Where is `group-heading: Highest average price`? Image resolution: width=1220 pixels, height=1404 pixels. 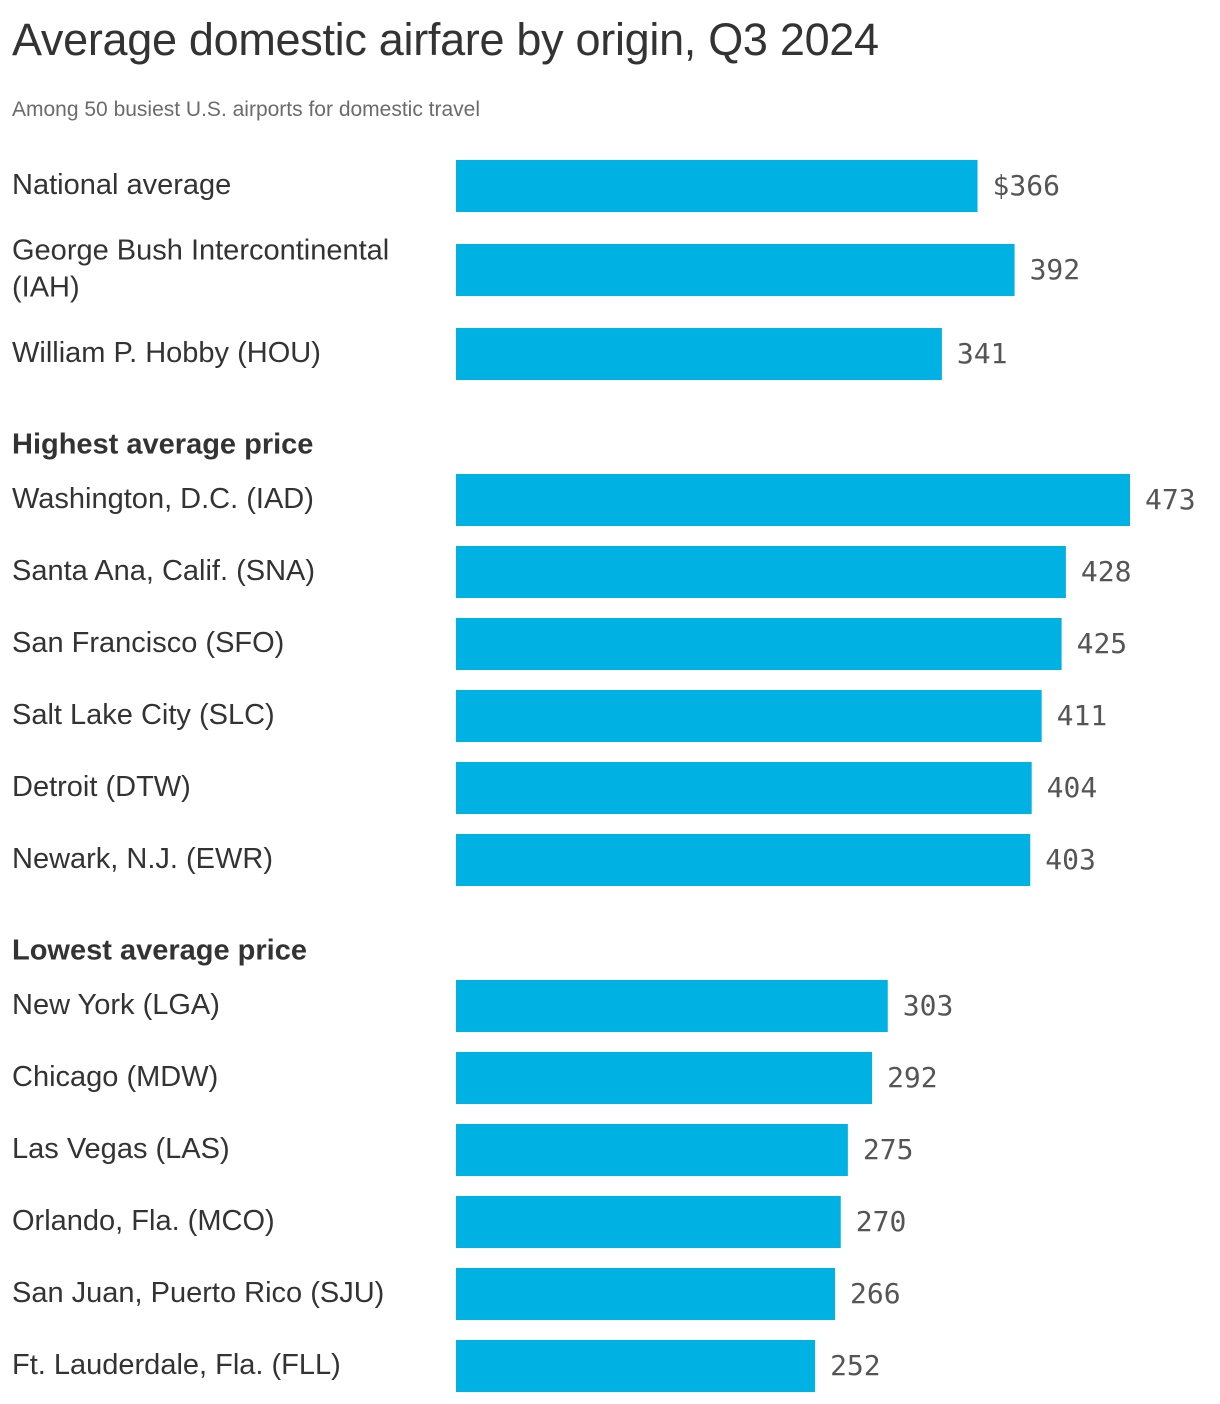 group-heading: Highest average price is located at coordinates (162, 445).